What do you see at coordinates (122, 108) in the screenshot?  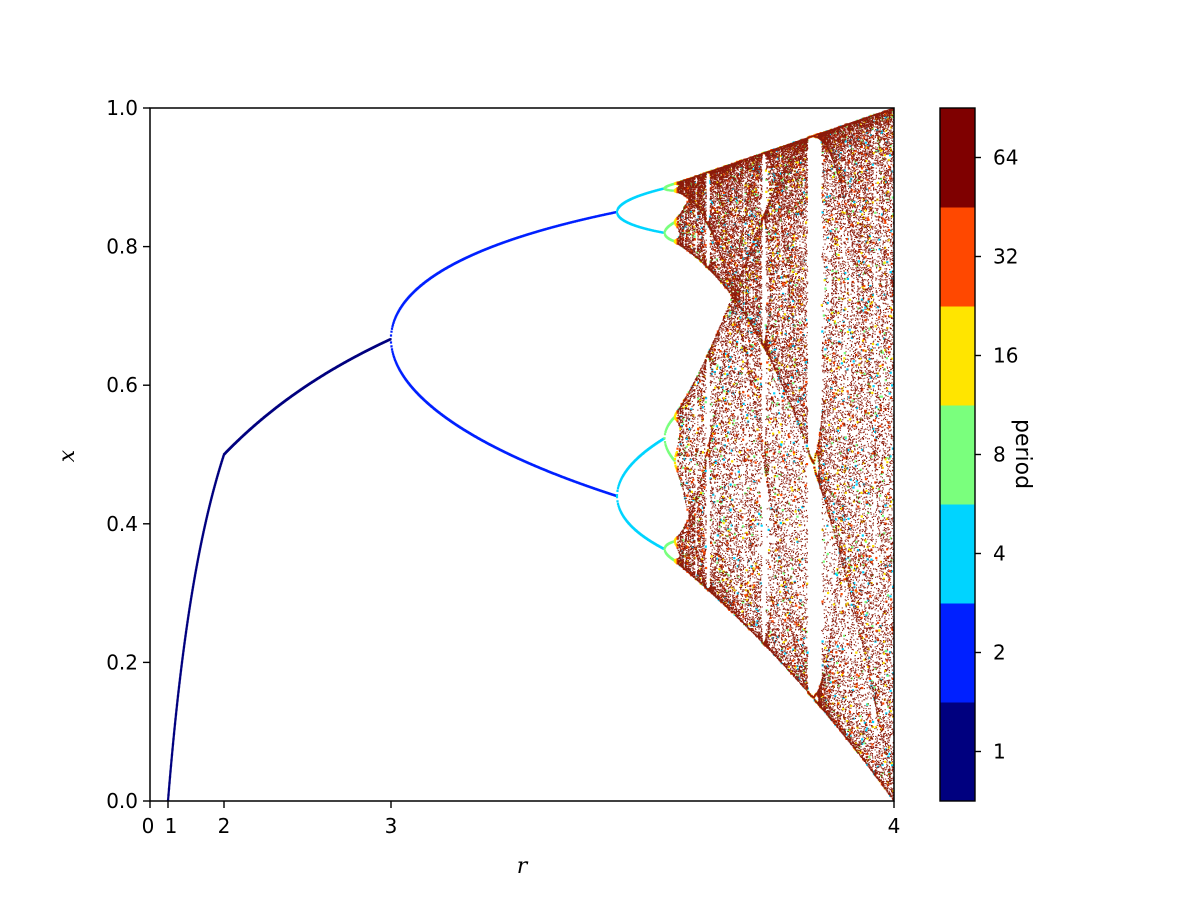 I see `y-tick-label: 1.0` at bounding box center [122, 108].